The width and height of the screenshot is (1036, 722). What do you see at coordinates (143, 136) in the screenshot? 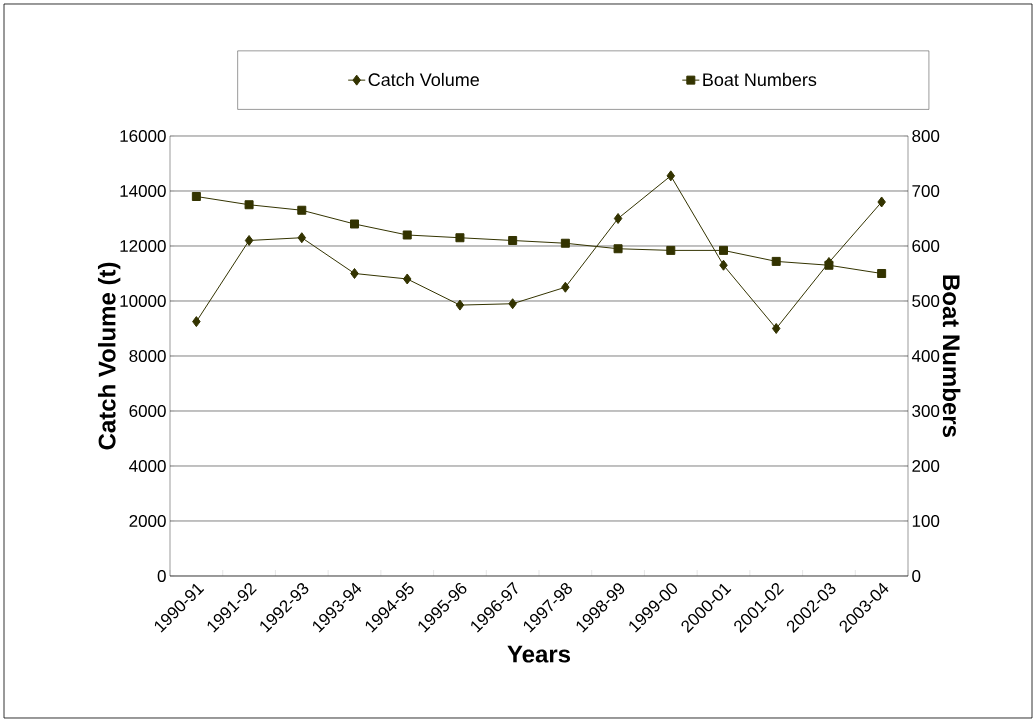
I see `y-tick-label: 16000` at bounding box center [143, 136].